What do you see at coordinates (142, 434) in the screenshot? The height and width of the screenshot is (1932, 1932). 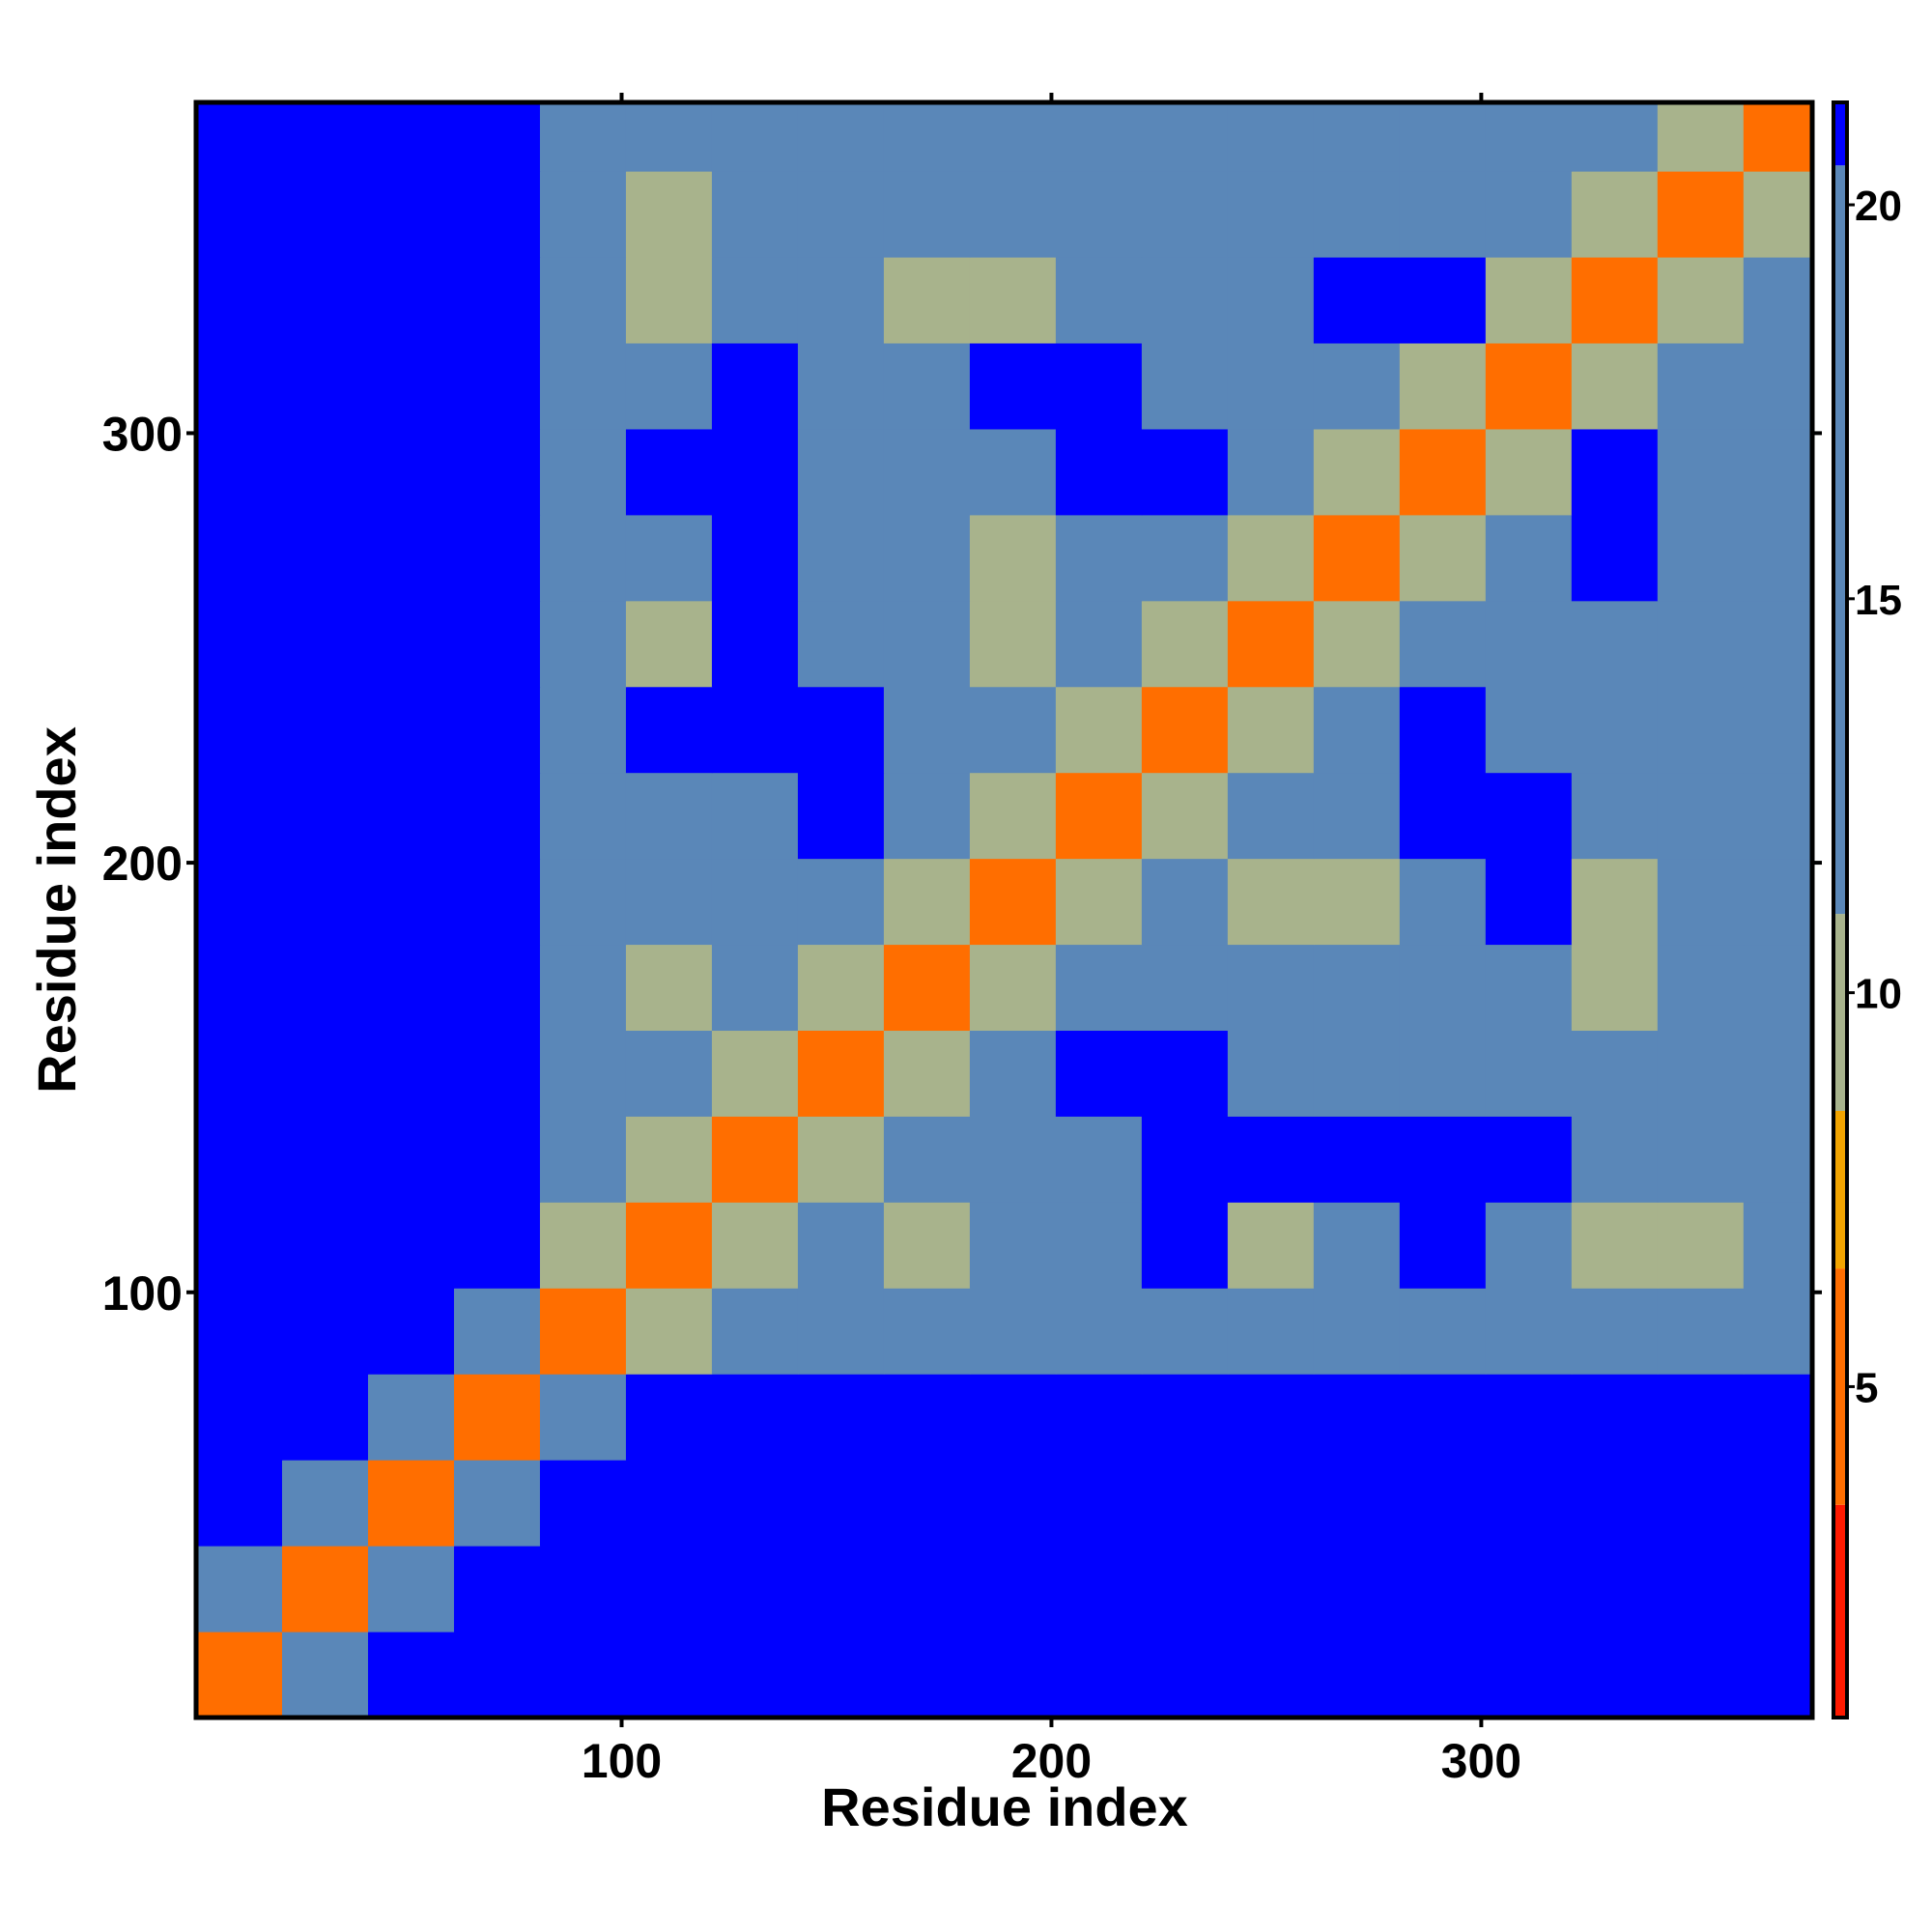 I see `y-tick-label: 300` at bounding box center [142, 434].